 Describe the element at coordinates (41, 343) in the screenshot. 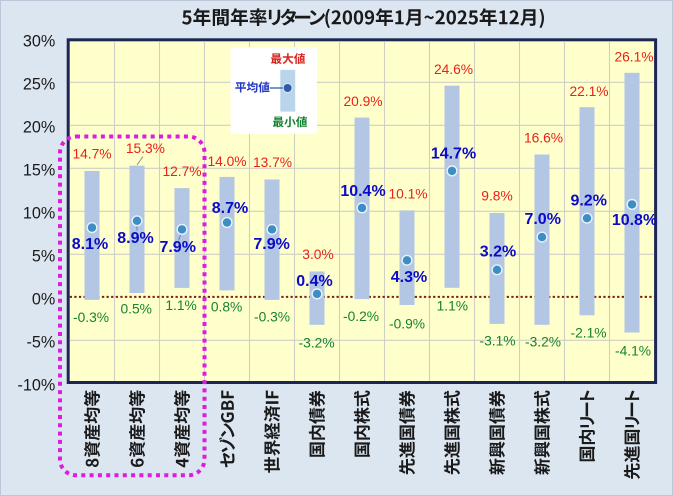

I see `svg-text: -5%` at that location.